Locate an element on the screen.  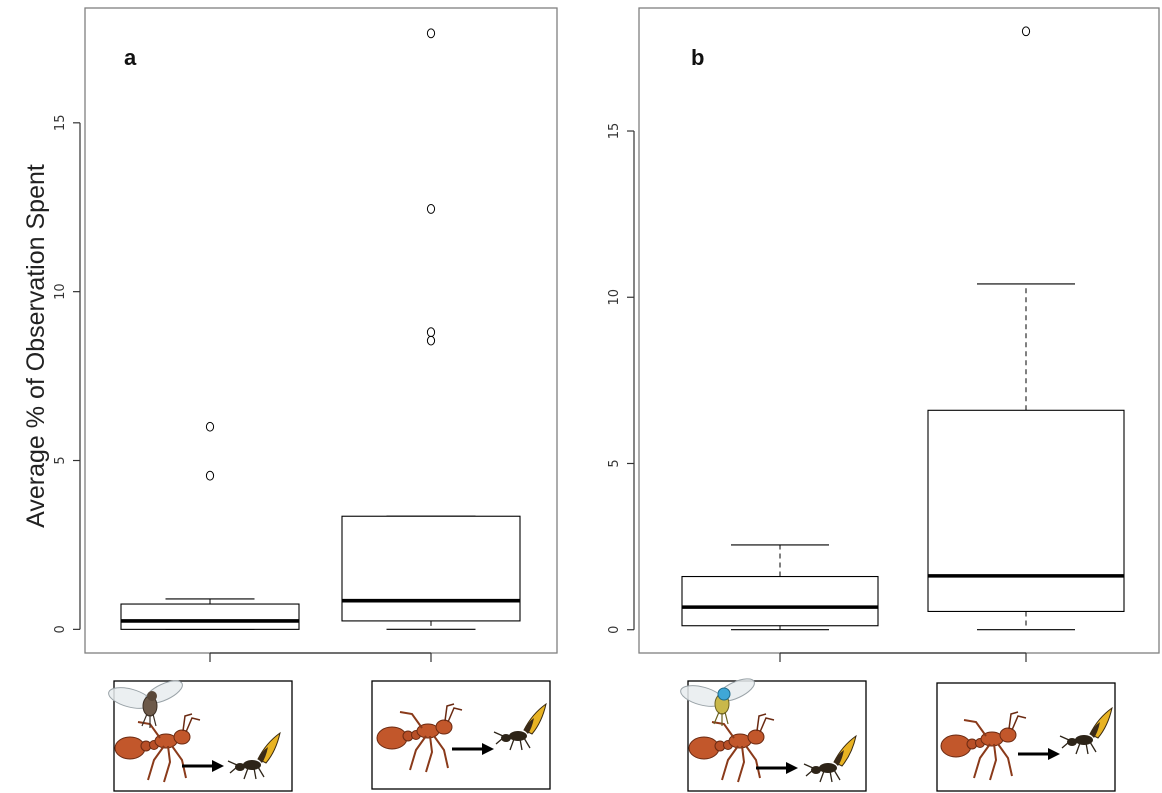
category-fly-ant-to-wasp-b is located at coordinates (772, 732).